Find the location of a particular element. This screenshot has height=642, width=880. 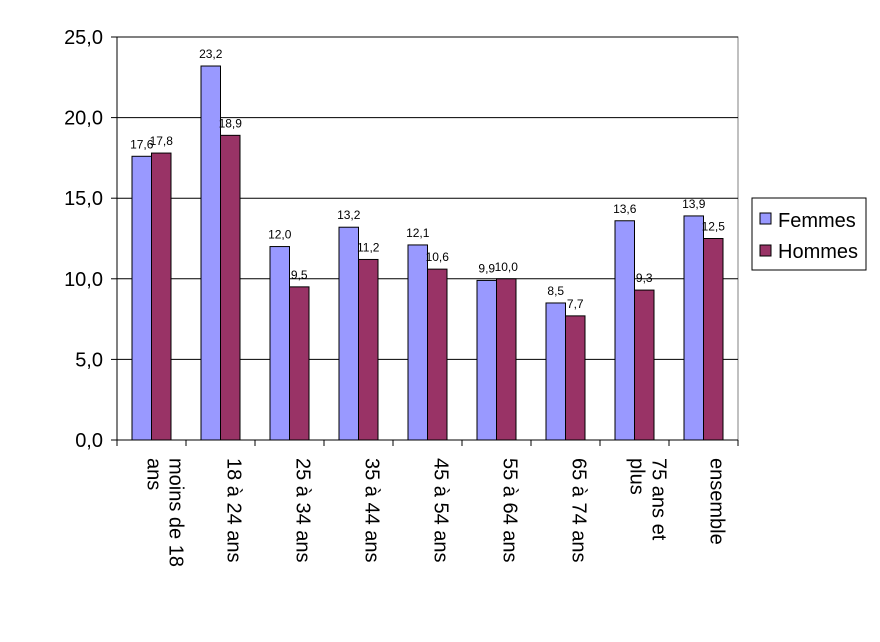

data-label-femmes: 12,0 is located at coordinates (280, 235).